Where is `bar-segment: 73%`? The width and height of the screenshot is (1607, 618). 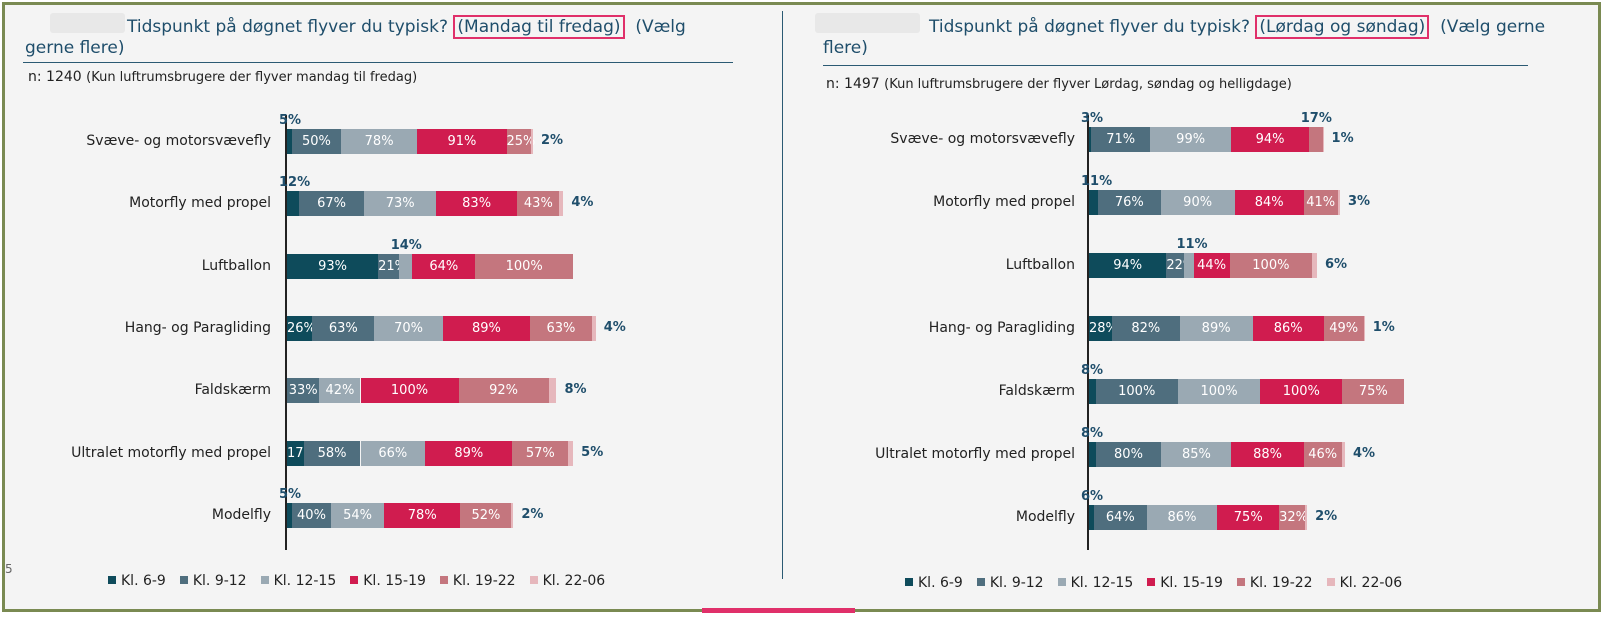 bar-segment: 73% is located at coordinates (400, 204).